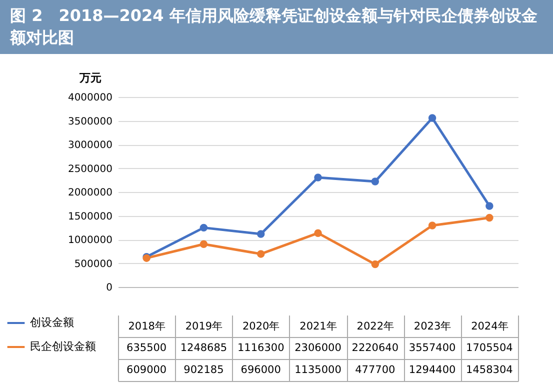  What do you see at coordinates (260, 348) in the screenshot?
I see `data-label: 1116300` at bounding box center [260, 348].